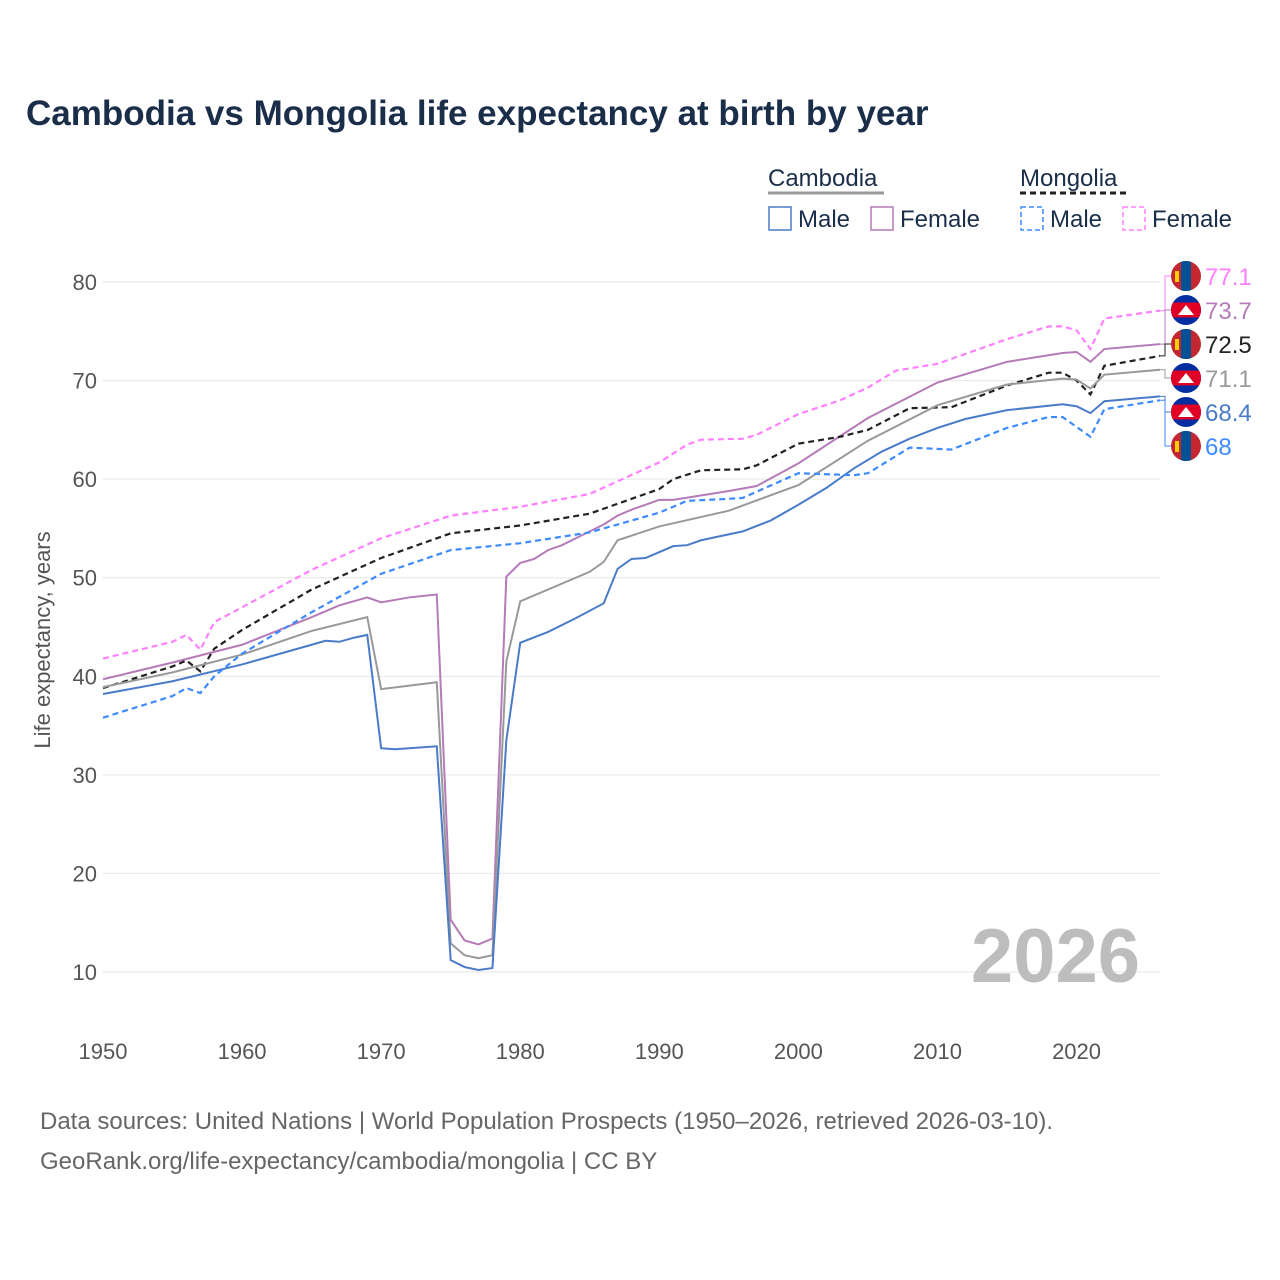 Image resolution: width=1280 pixels, height=1280 pixels. What do you see at coordinates (1228, 311) in the screenshot?
I see `end-value-label: 73.7` at bounding box center [1228, 311].